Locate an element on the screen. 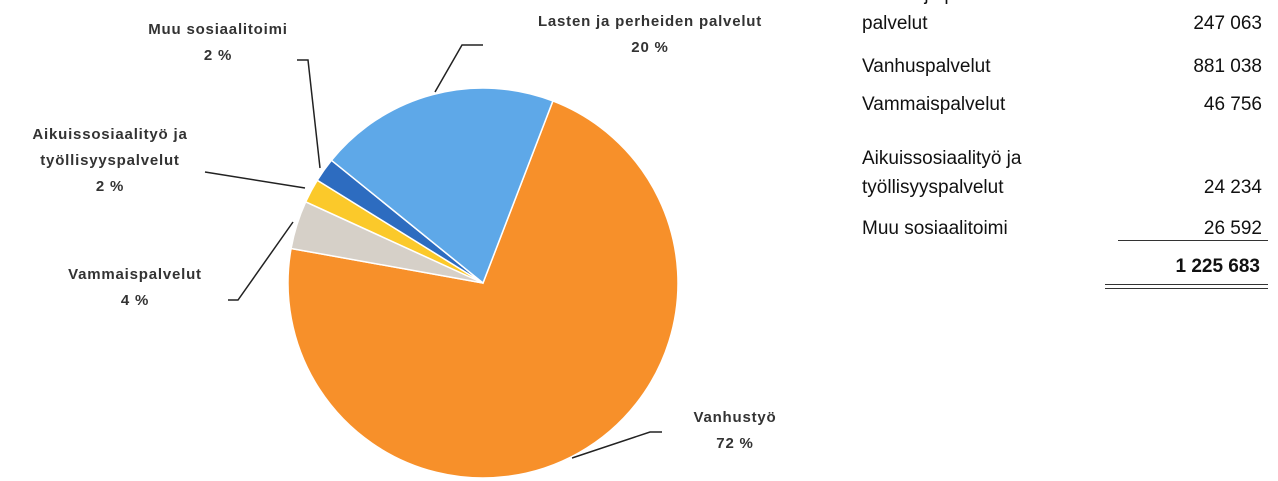  slice-name: Muu sosiaalitoimi is located at coordinates (218, 29).